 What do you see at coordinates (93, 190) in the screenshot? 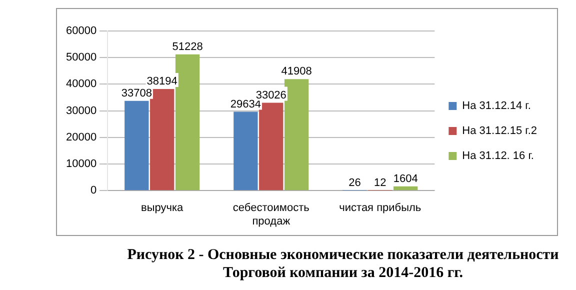
I see `y-tick-label: 0` at bounding box center [93, 190].